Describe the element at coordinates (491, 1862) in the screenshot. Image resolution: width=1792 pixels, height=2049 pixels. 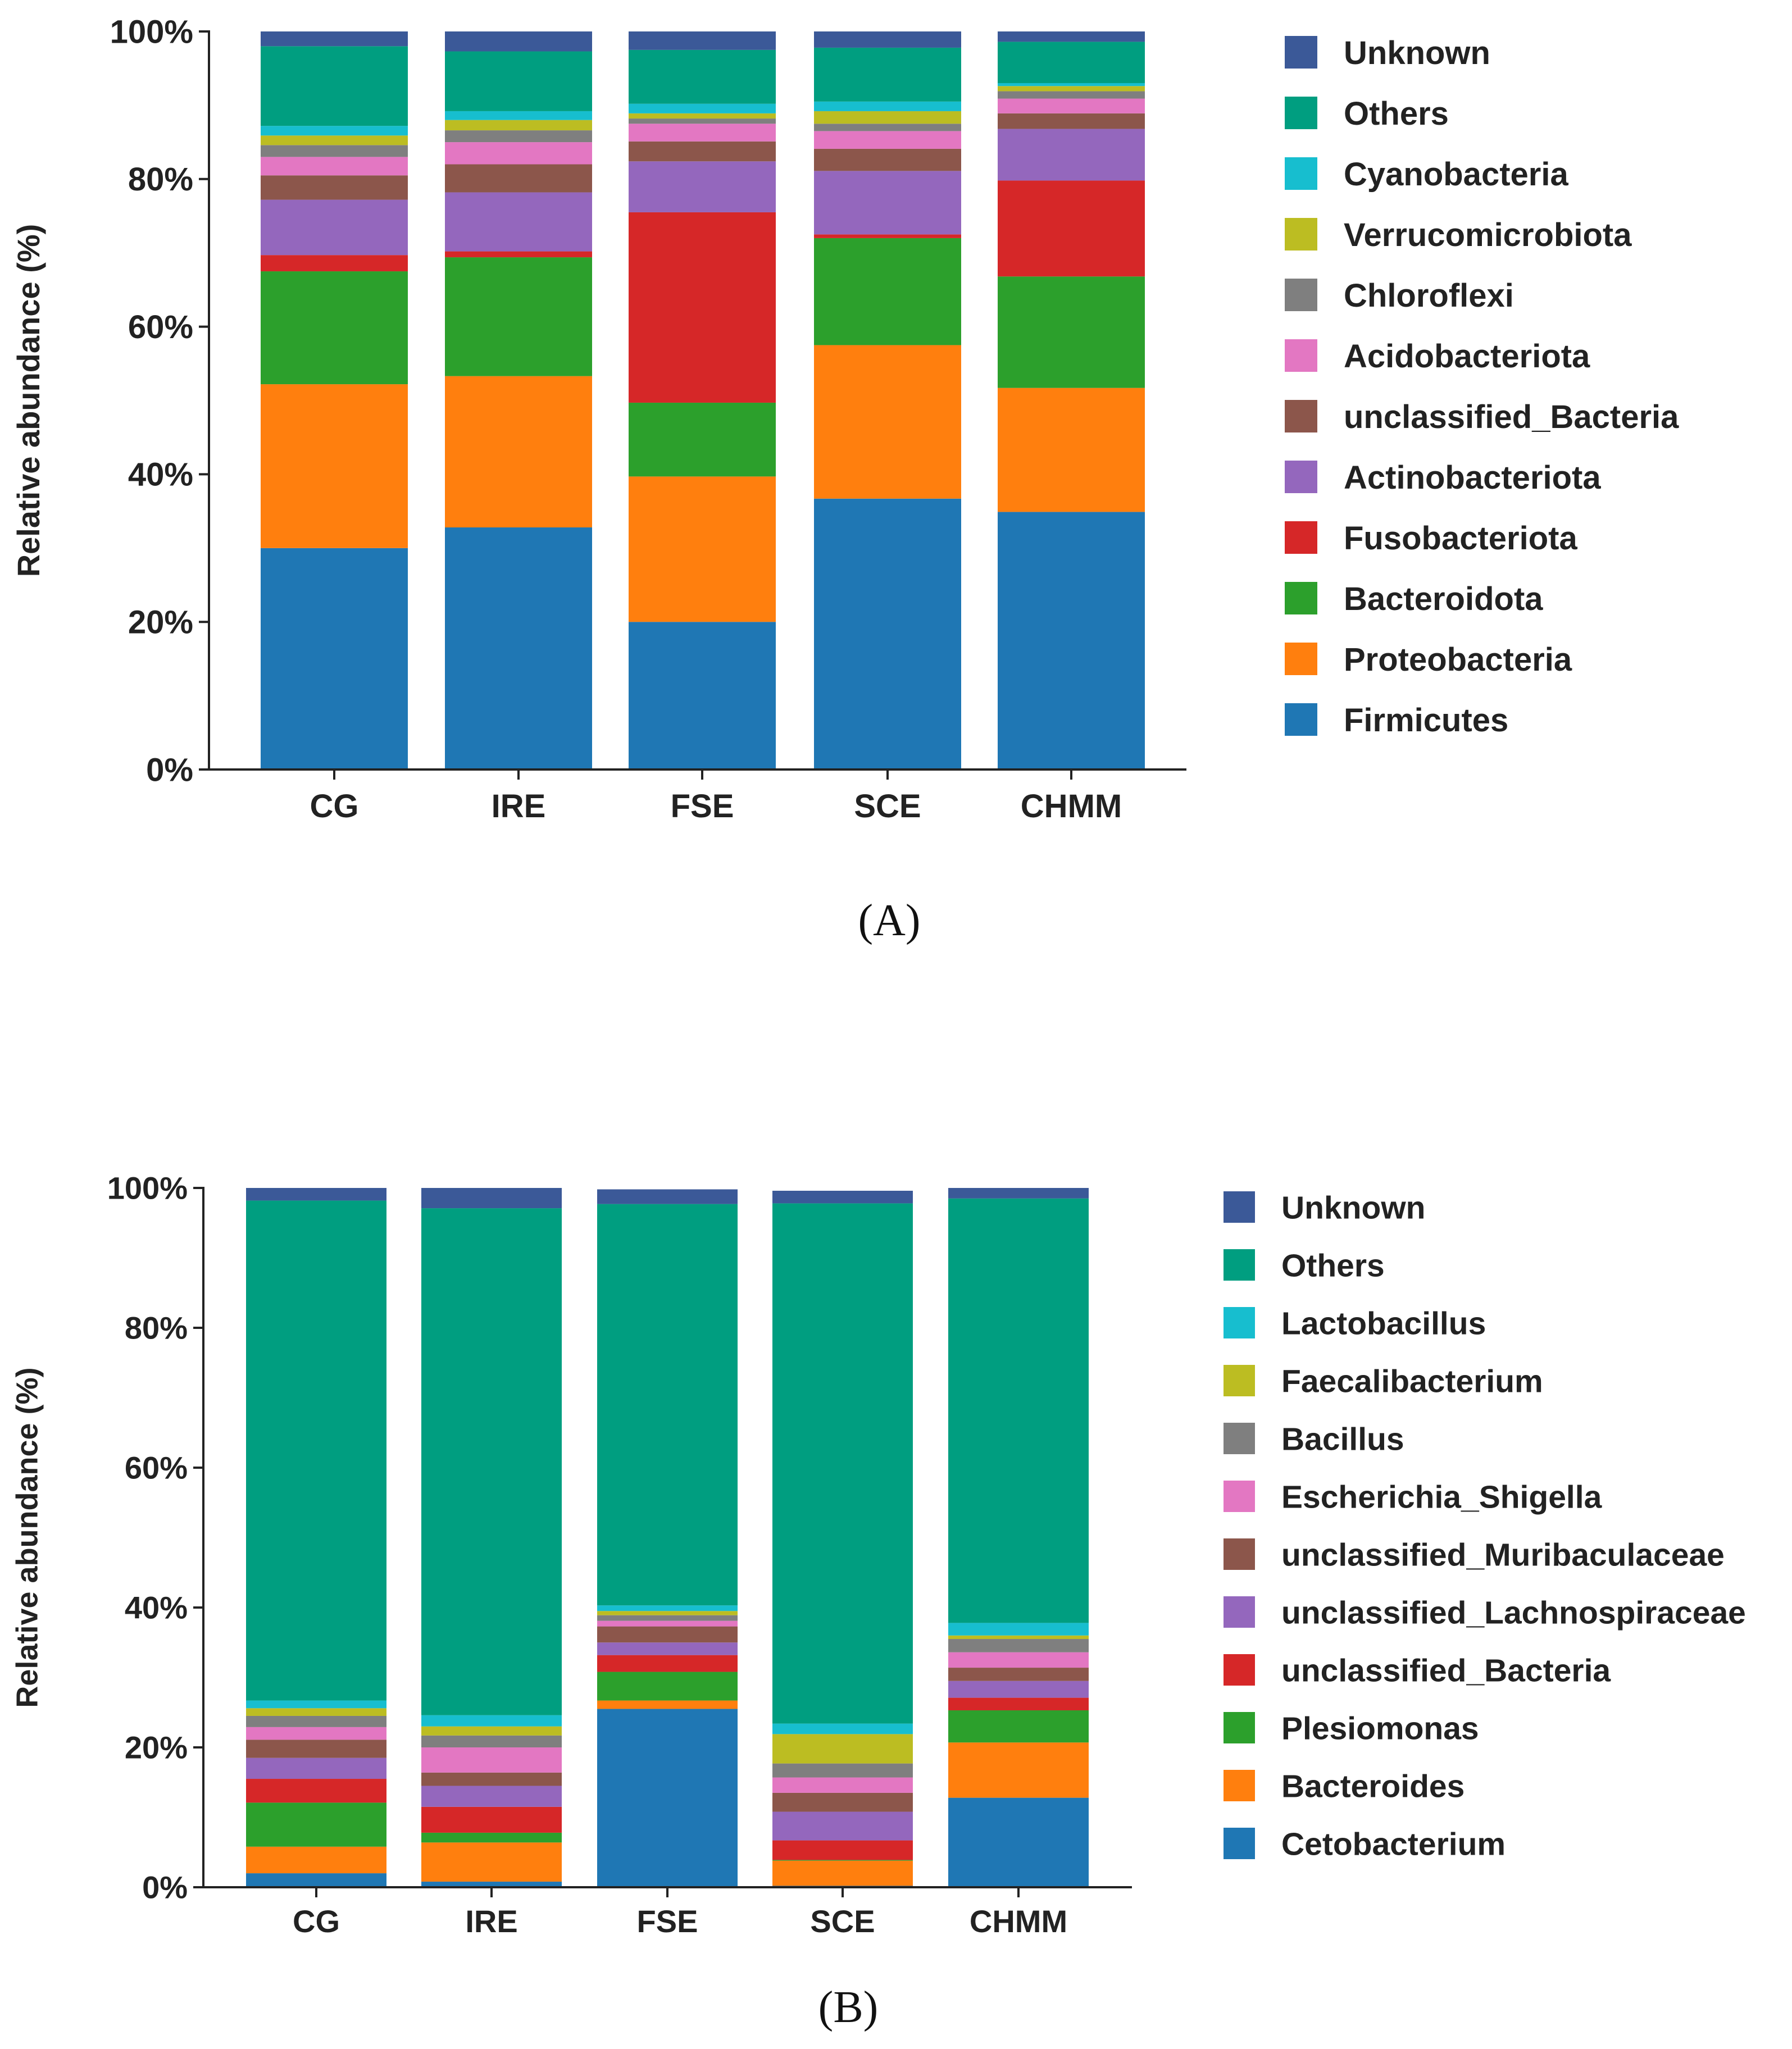
I see `bar-segment-ire-bacteroides` at that location.